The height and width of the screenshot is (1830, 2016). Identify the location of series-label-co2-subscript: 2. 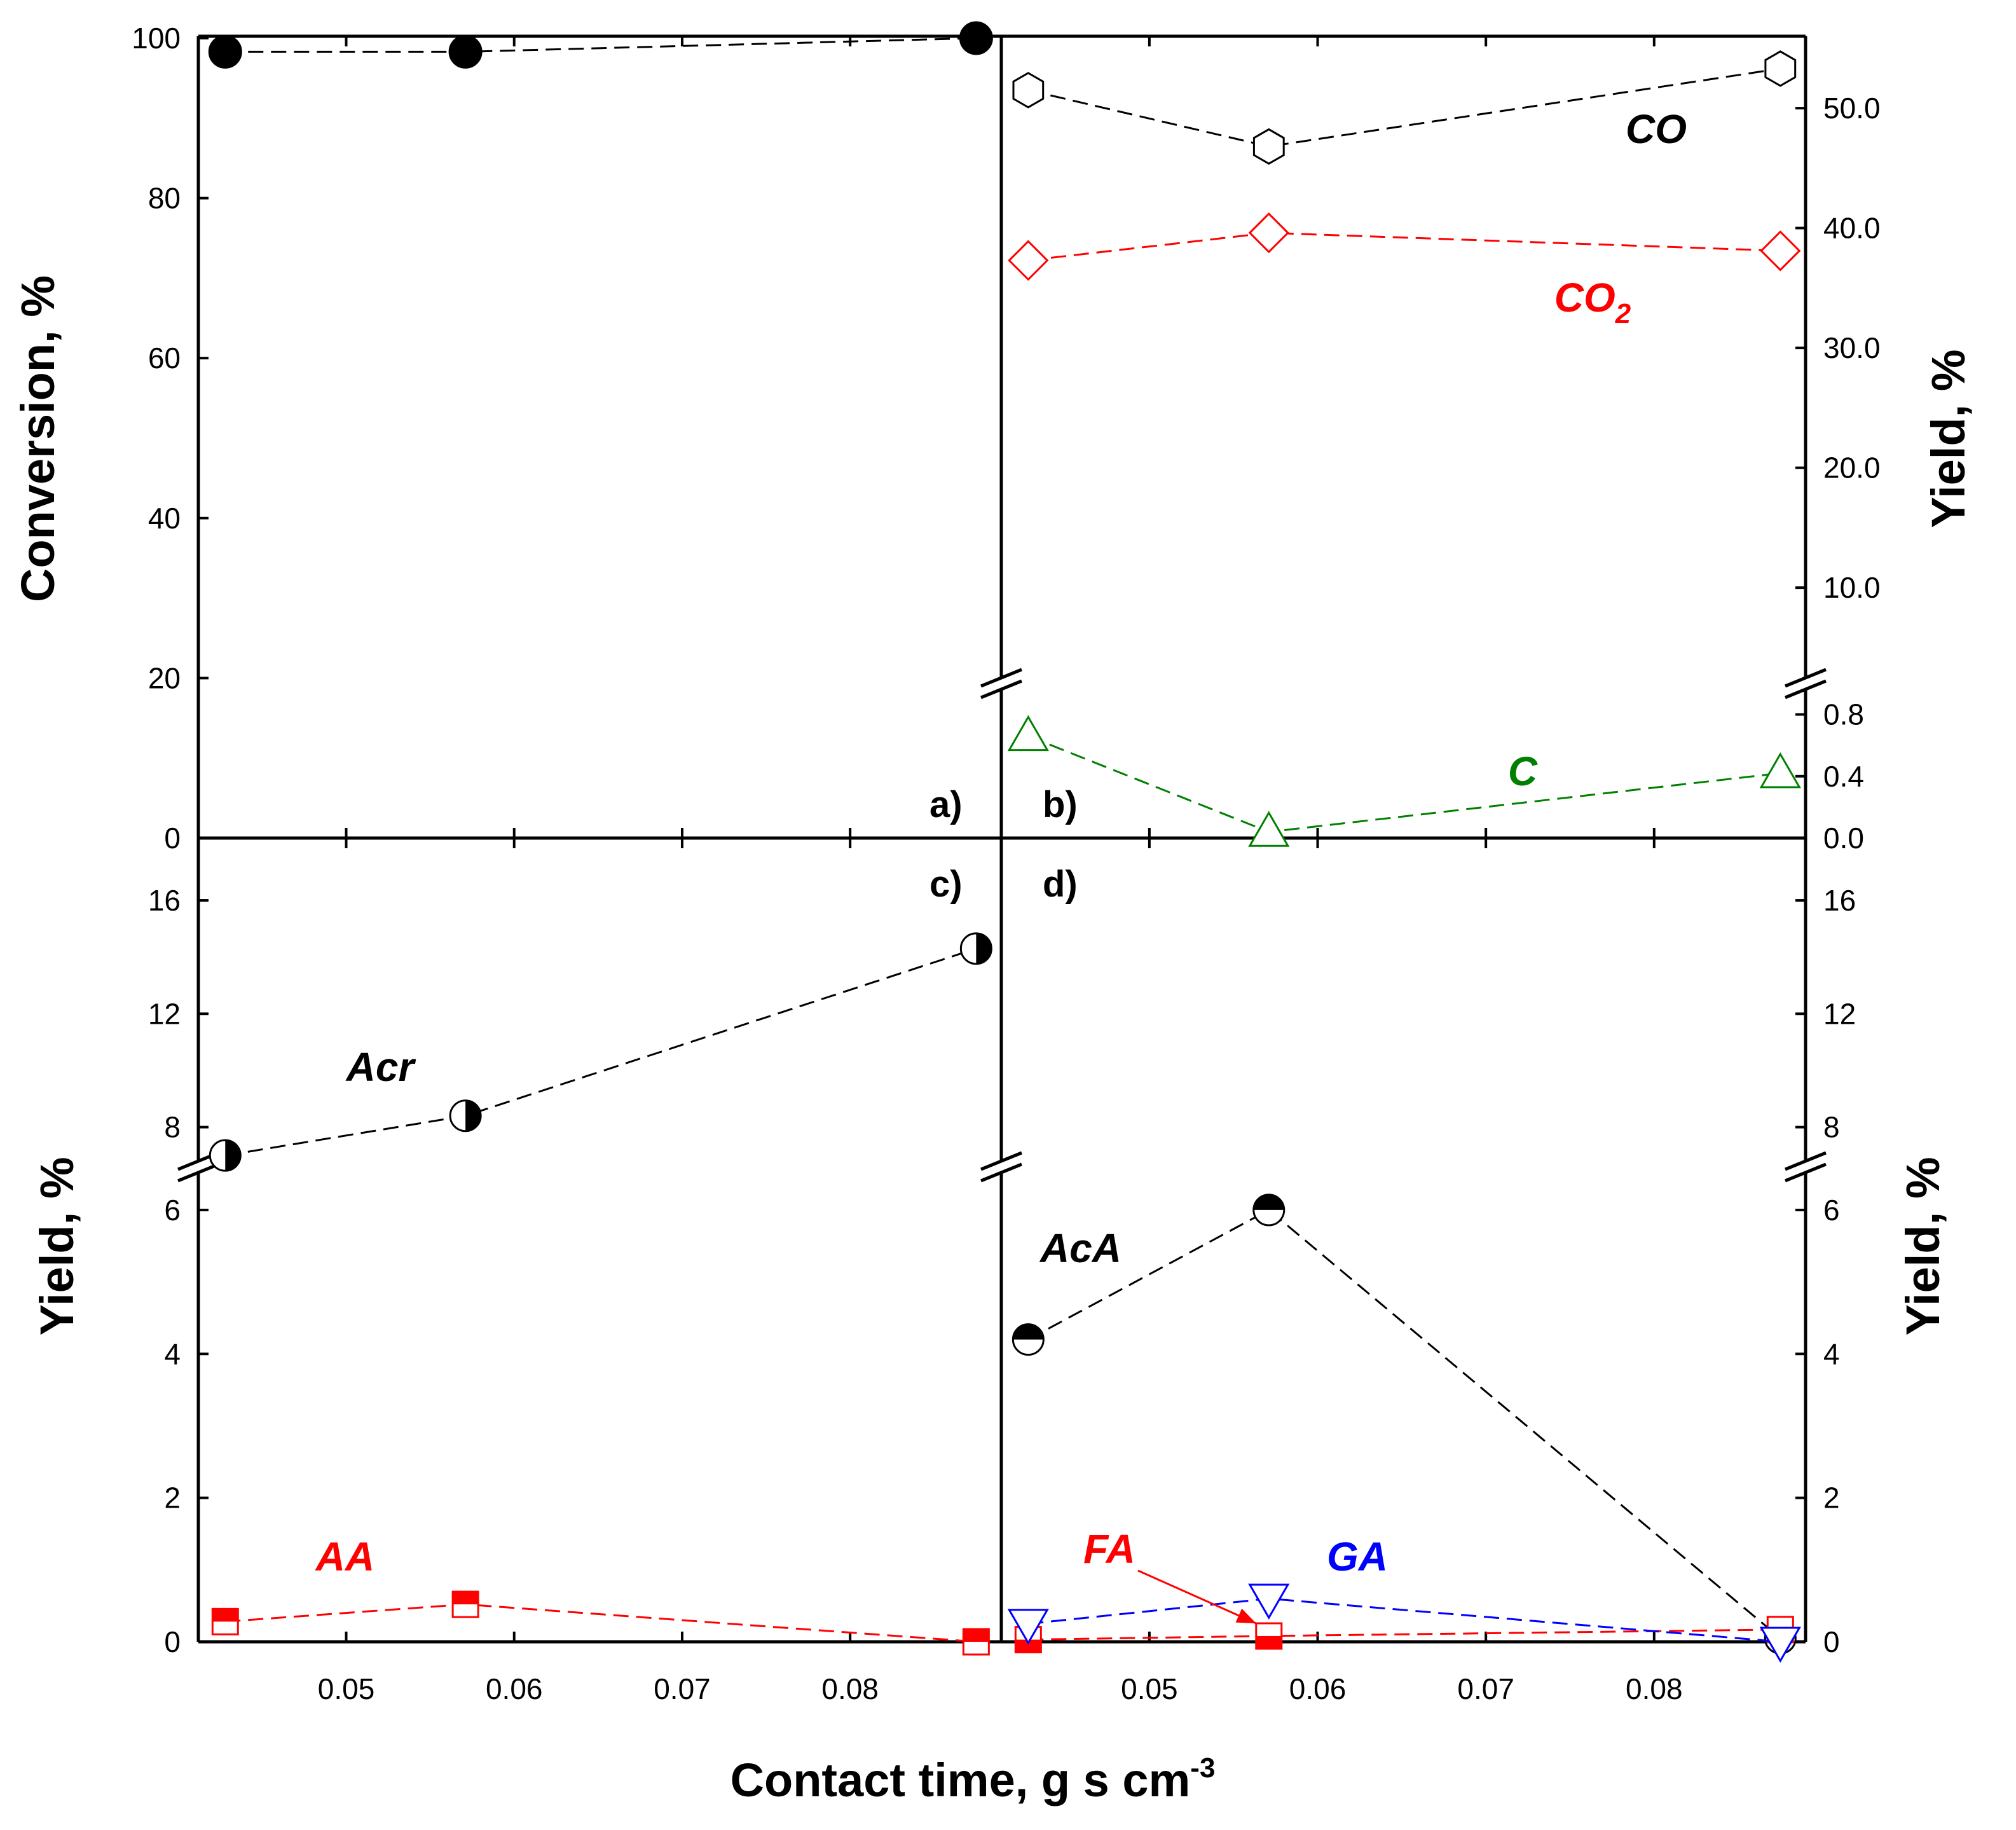
(1623, 313).